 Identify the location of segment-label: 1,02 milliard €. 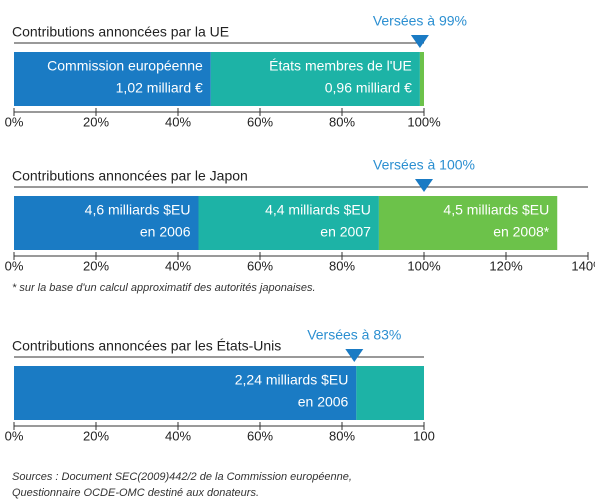
(159, 88).